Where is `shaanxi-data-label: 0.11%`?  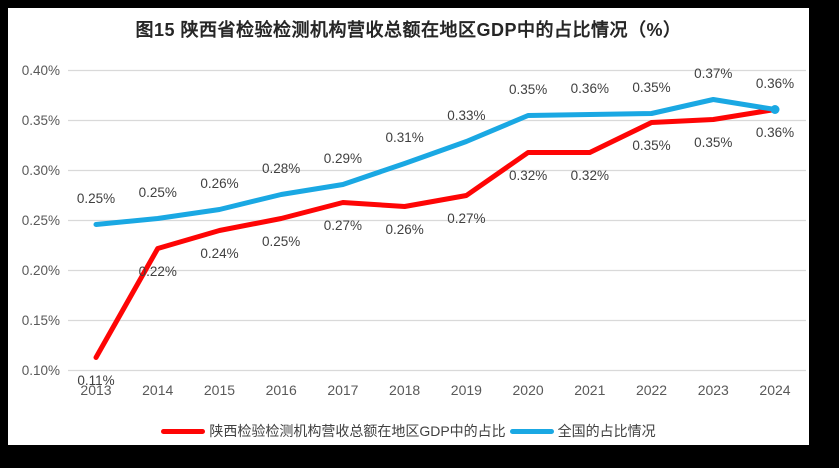 shaanxi-data-label: 0.11% is located at coordinates (95, 380).